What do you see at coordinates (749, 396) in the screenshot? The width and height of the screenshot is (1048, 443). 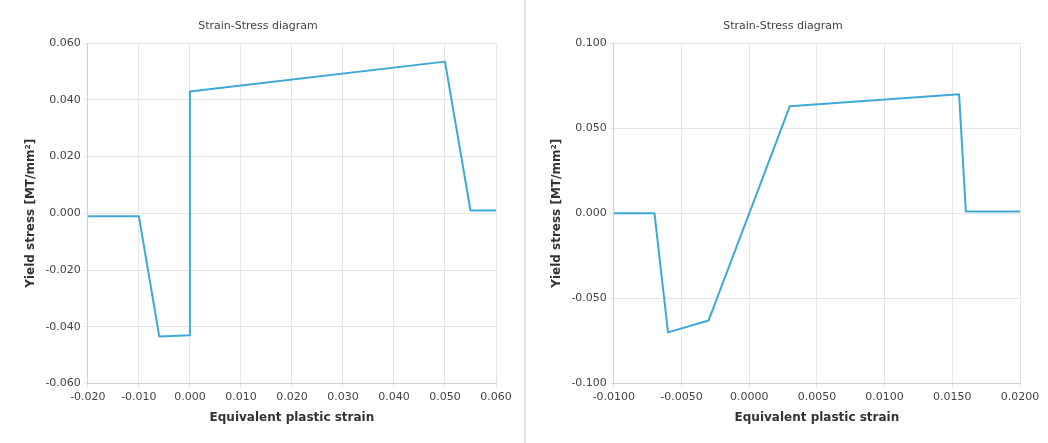 I see `x-tick-label: 0.0000` at bounding box center [749, 396].